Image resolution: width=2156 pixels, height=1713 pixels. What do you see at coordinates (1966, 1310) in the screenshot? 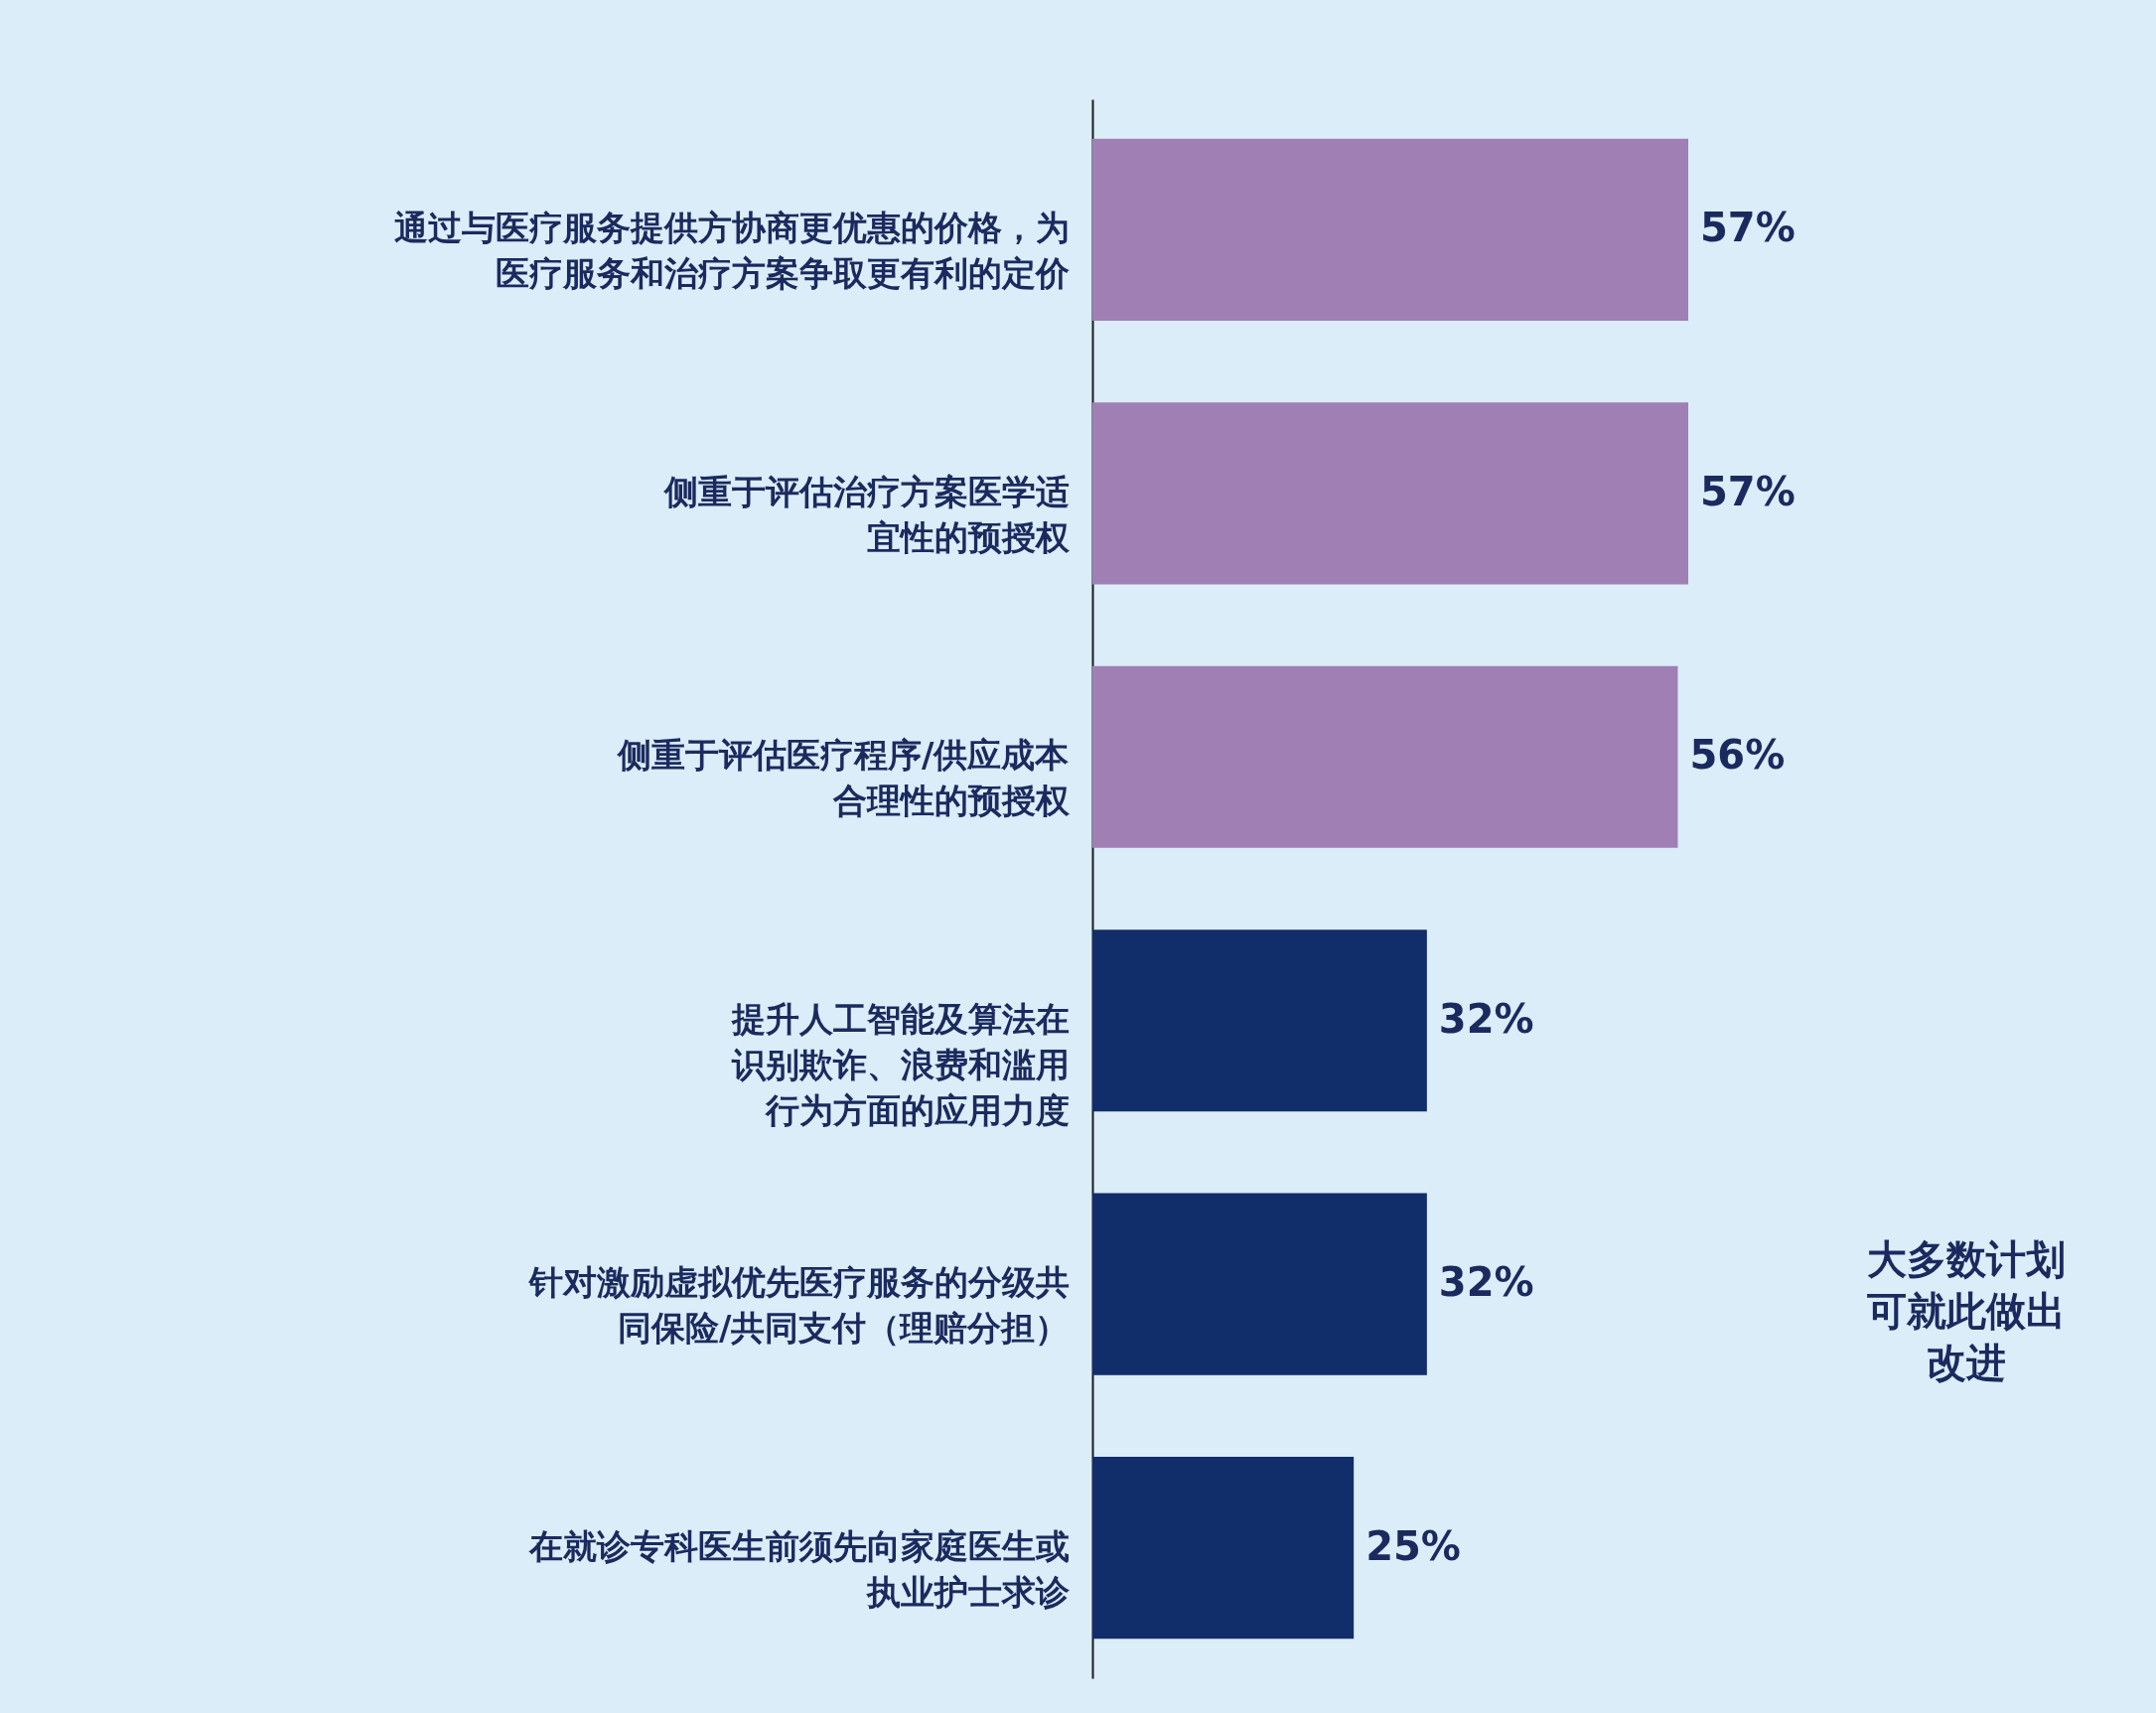
I see `text: 大多数计划可就此做出改进` at bounding box center [1966, 1310].